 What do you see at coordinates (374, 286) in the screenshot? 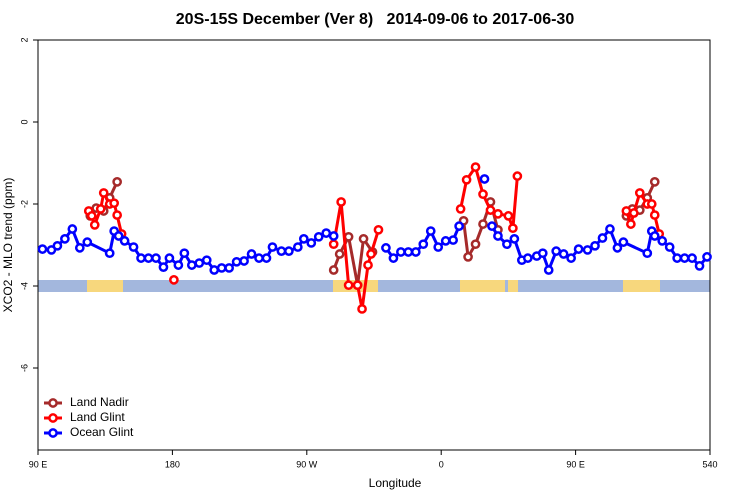
I see `surface-band` at bounding box center [374, 286].